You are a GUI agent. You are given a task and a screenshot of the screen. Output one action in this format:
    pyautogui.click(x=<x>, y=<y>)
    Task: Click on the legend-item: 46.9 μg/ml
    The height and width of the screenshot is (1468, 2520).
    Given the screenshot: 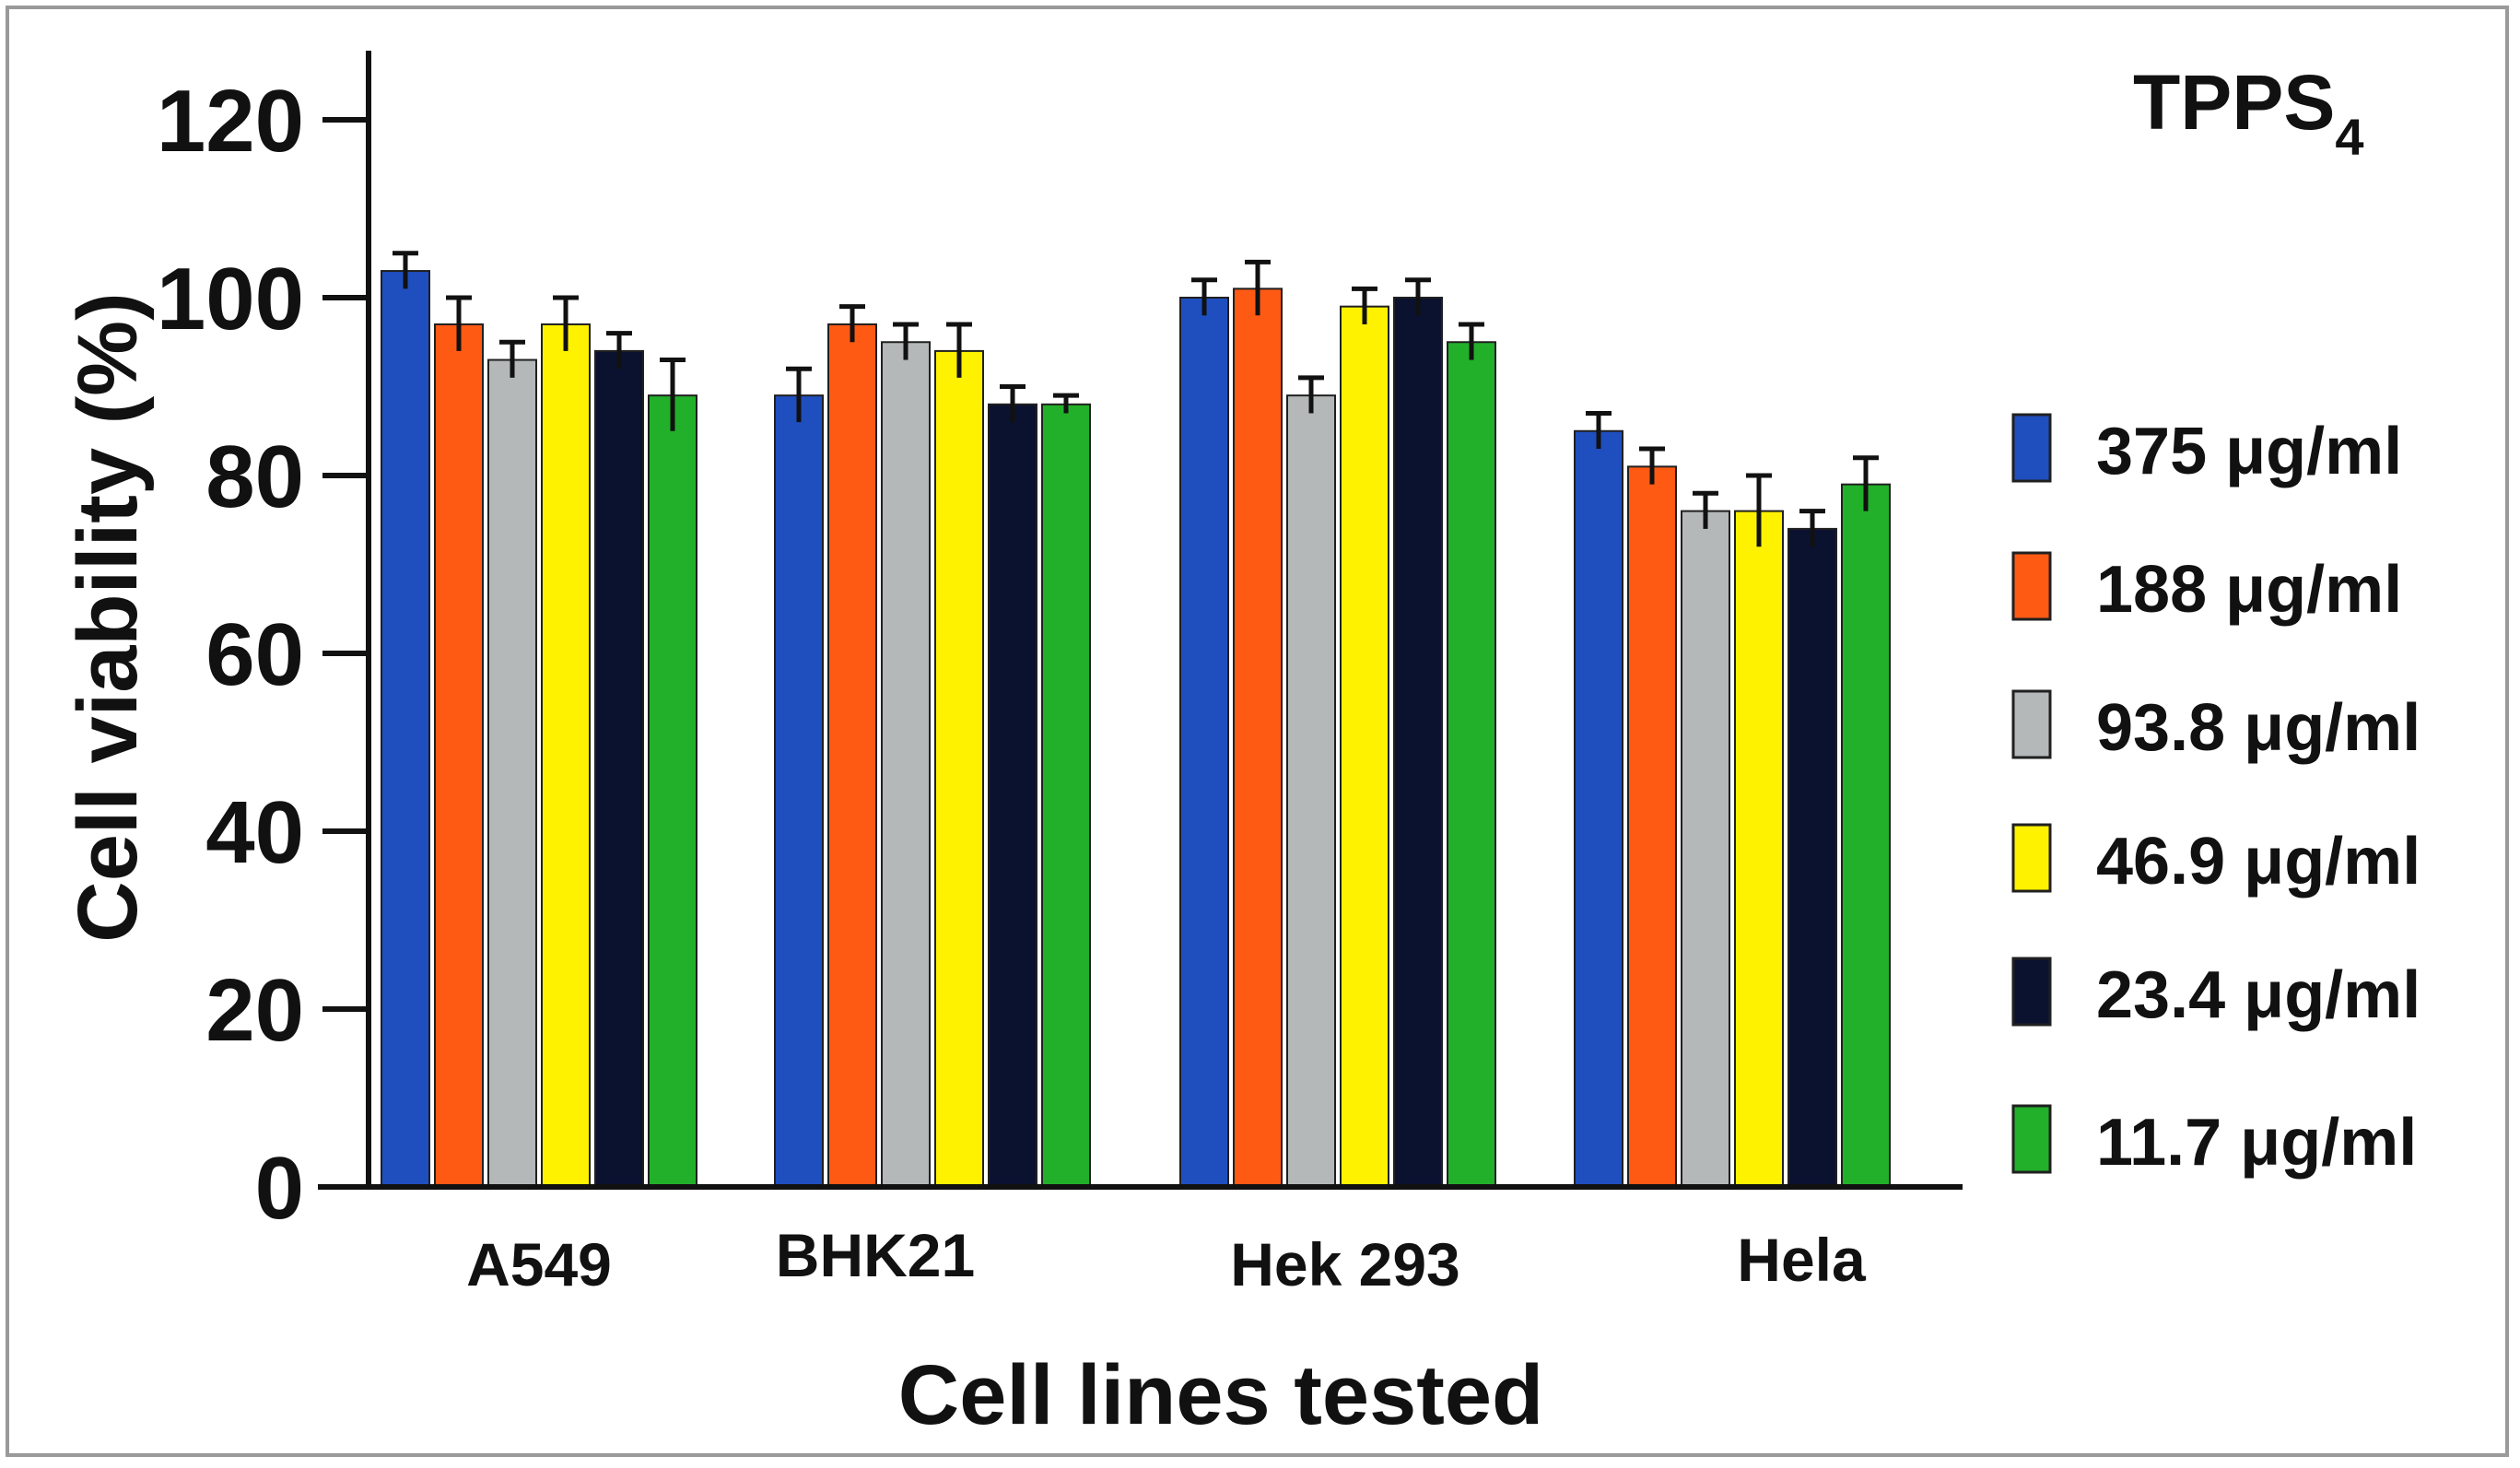 What is the action you would take?
    pyautogui.click(x=2215, y=860)
    